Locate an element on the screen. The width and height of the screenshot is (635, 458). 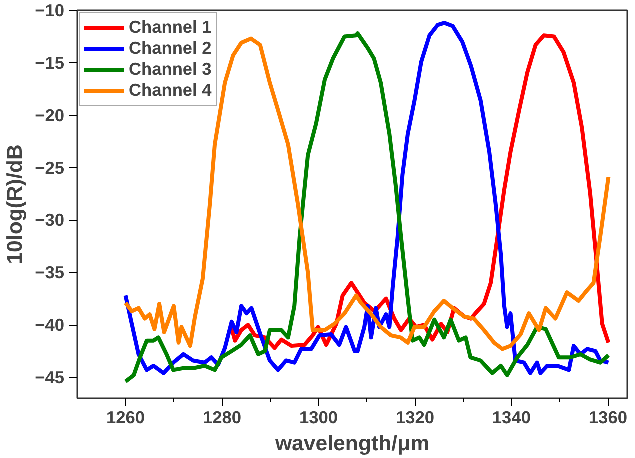
x-tick-label: 1320 is located at coordinates (415, 418).